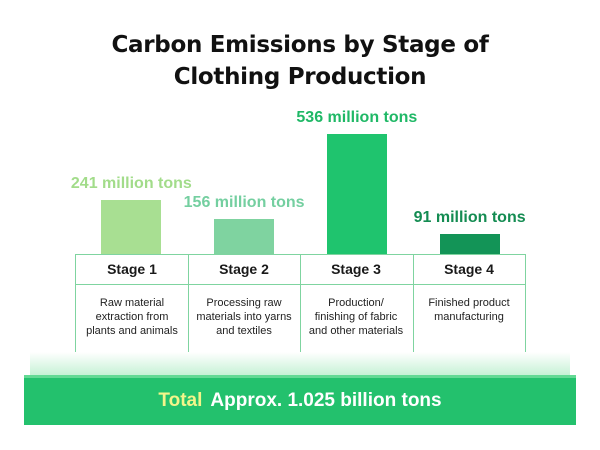  Describe the element at coordinates (300, 45) in the screenshot. I see `chart-title-line-1: Carbon Emissions by Stage of` at that location.